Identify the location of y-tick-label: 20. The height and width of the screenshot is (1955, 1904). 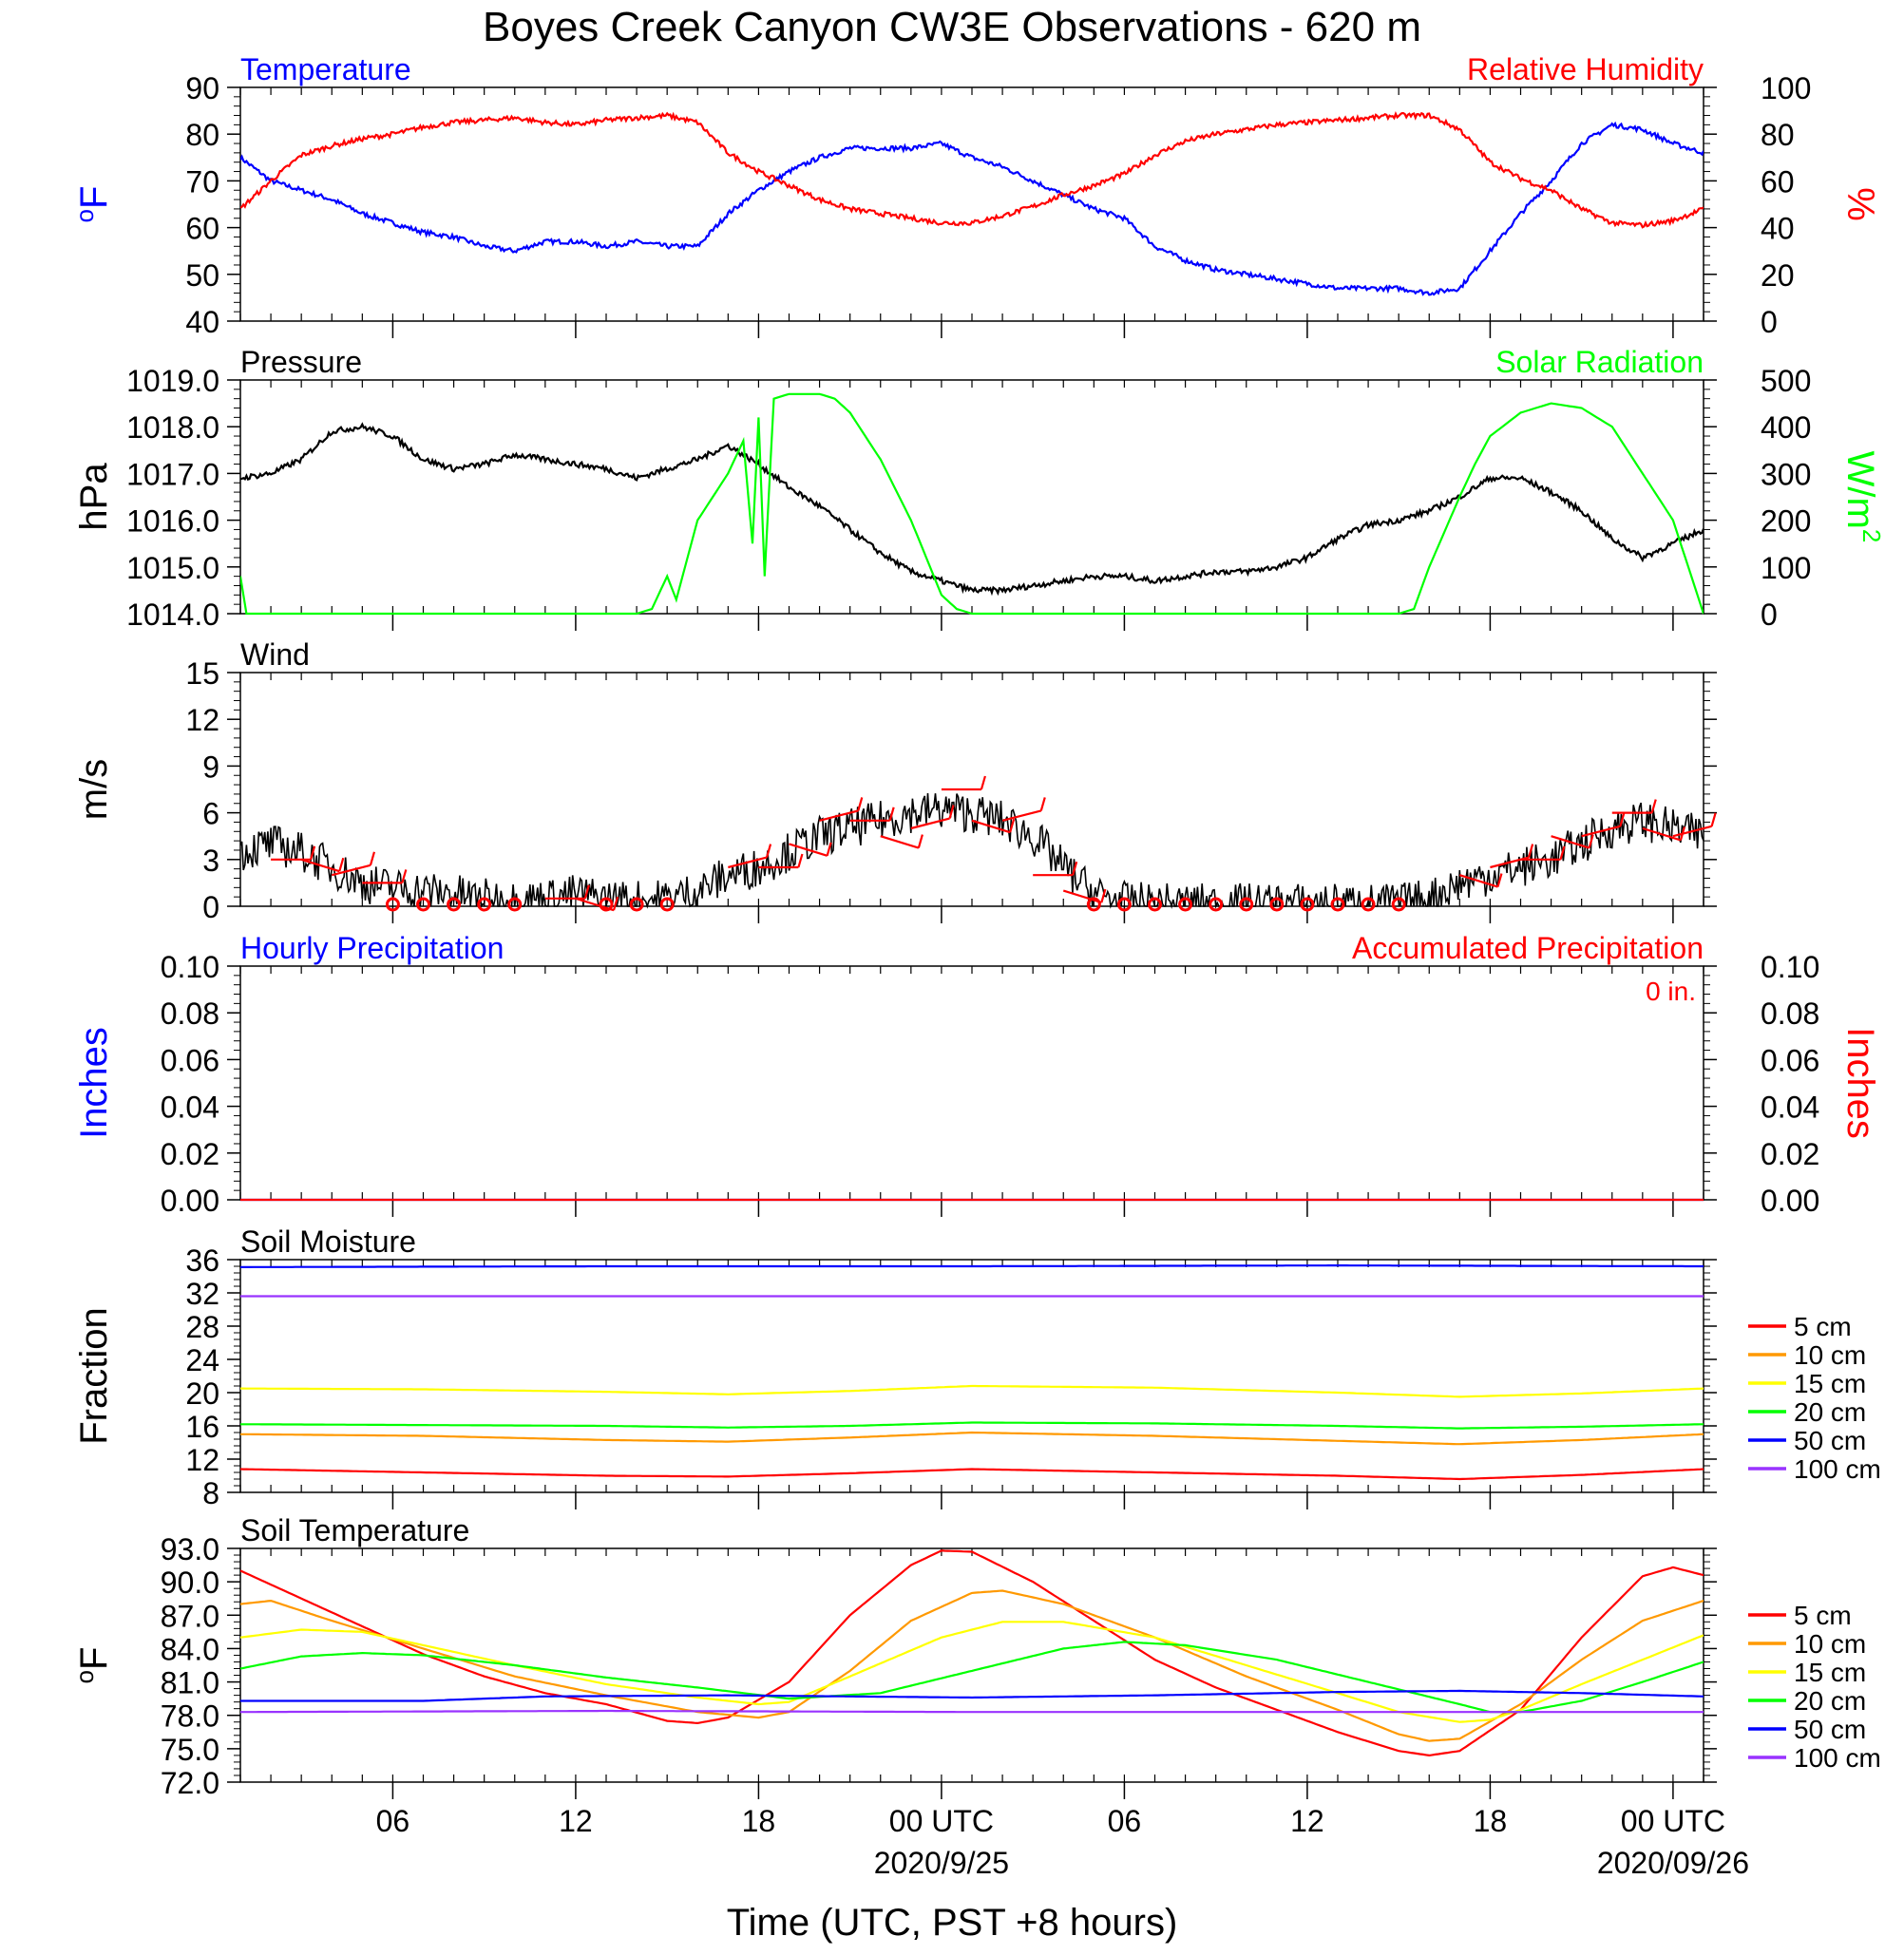
(202, 1393).